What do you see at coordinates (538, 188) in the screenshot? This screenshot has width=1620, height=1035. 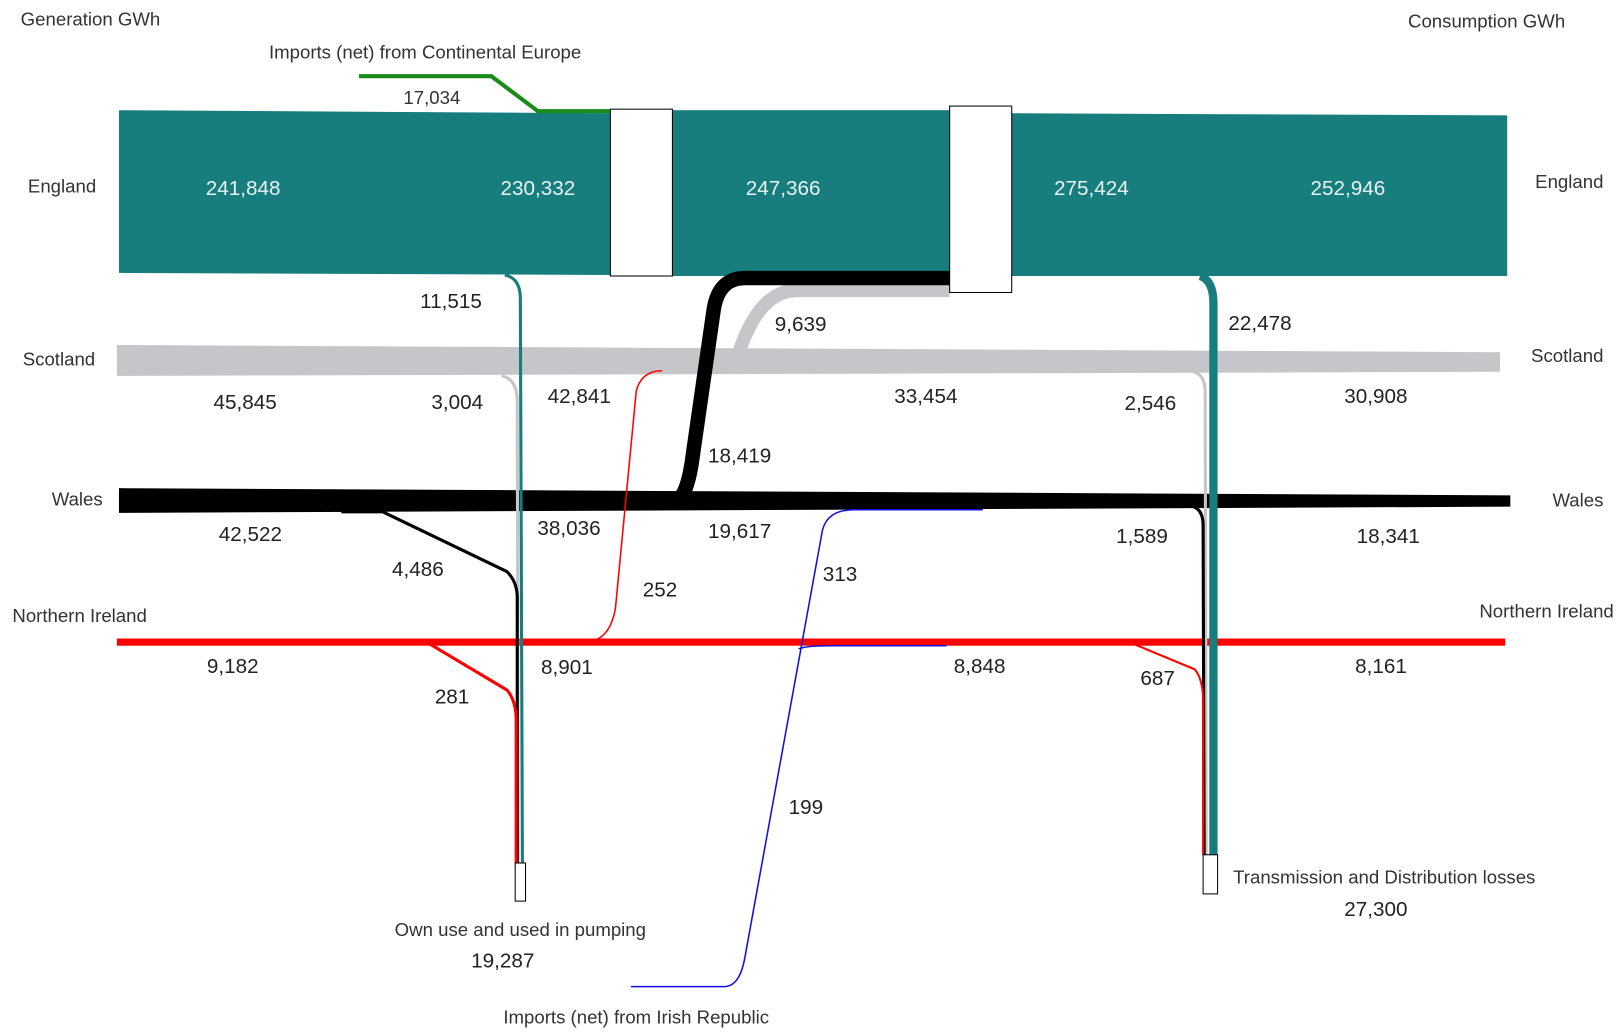 I see `value: 230,332` at bounding box center [538, 188].